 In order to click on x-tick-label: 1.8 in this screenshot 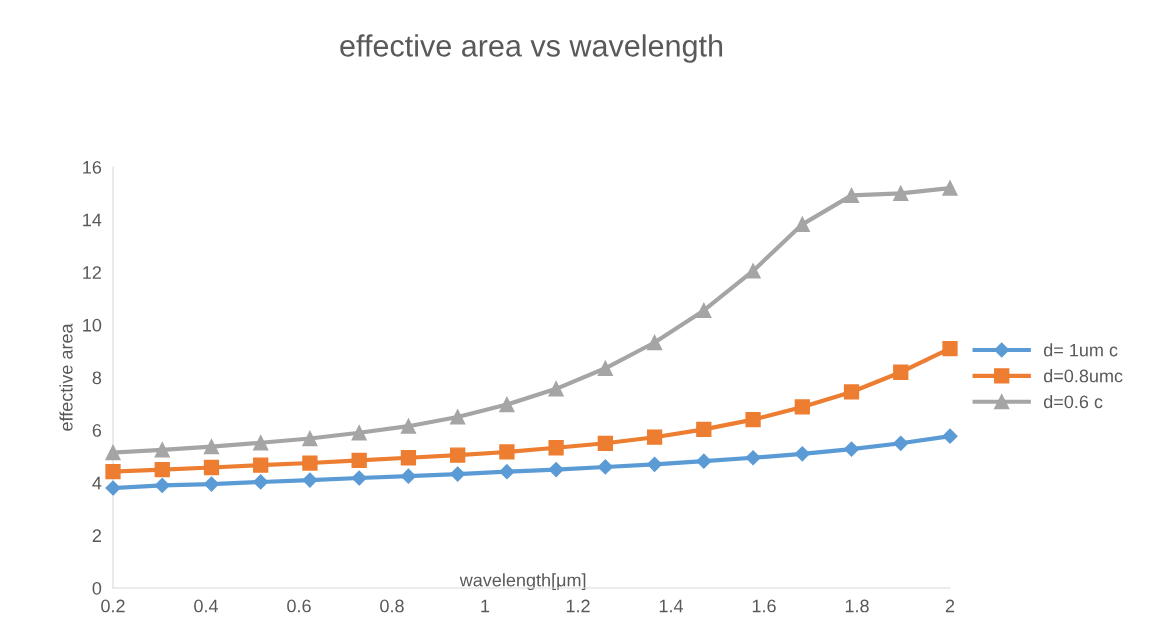, I will do `click(857, 606)`.